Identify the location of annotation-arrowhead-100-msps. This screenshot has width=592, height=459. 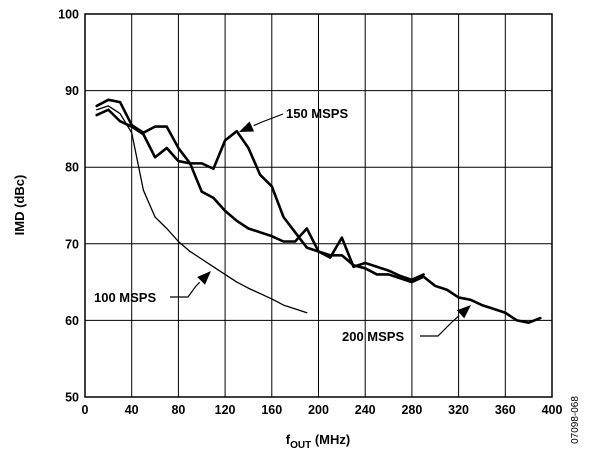
(204, 278).